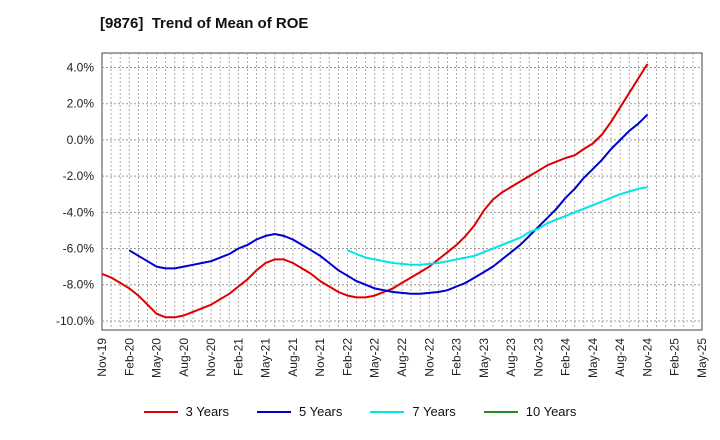  What do you see at coordinates (79, 285) in the screenshot?
I see `y-tick-label: -8.0%` at bounding box center [79, 285].